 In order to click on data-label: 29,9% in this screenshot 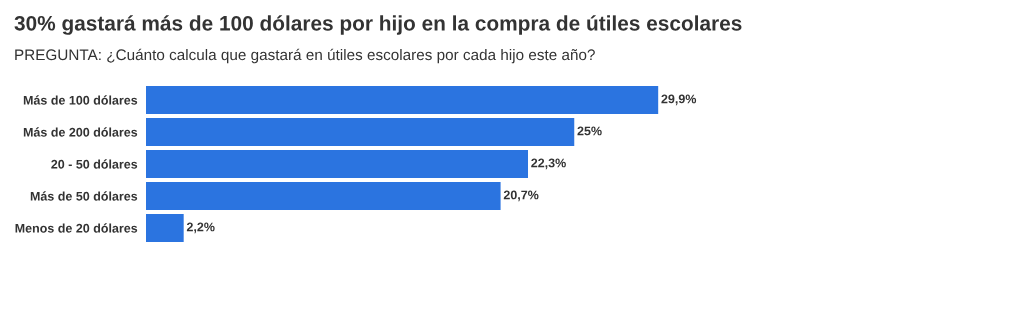, I will do `click(679, 100)`.